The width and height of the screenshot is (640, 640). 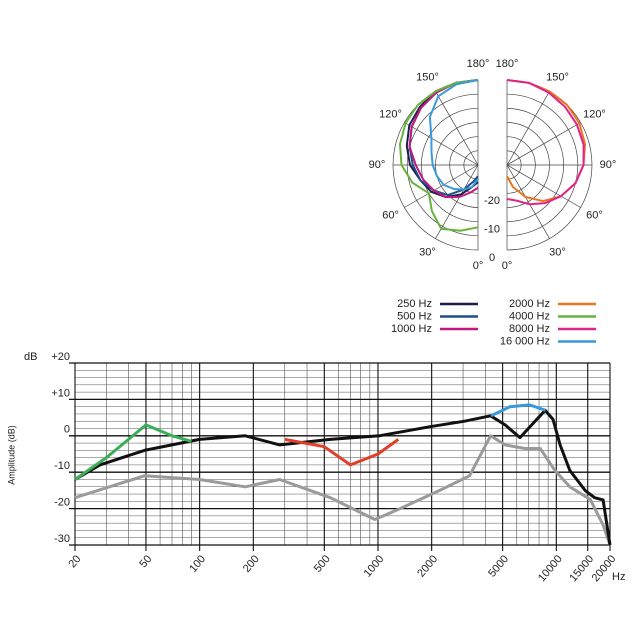 What do you see at coordinates (529, 304) in the screenshot?
I see `legend-label: 2000 Hz` at bounding box center [529, 304].